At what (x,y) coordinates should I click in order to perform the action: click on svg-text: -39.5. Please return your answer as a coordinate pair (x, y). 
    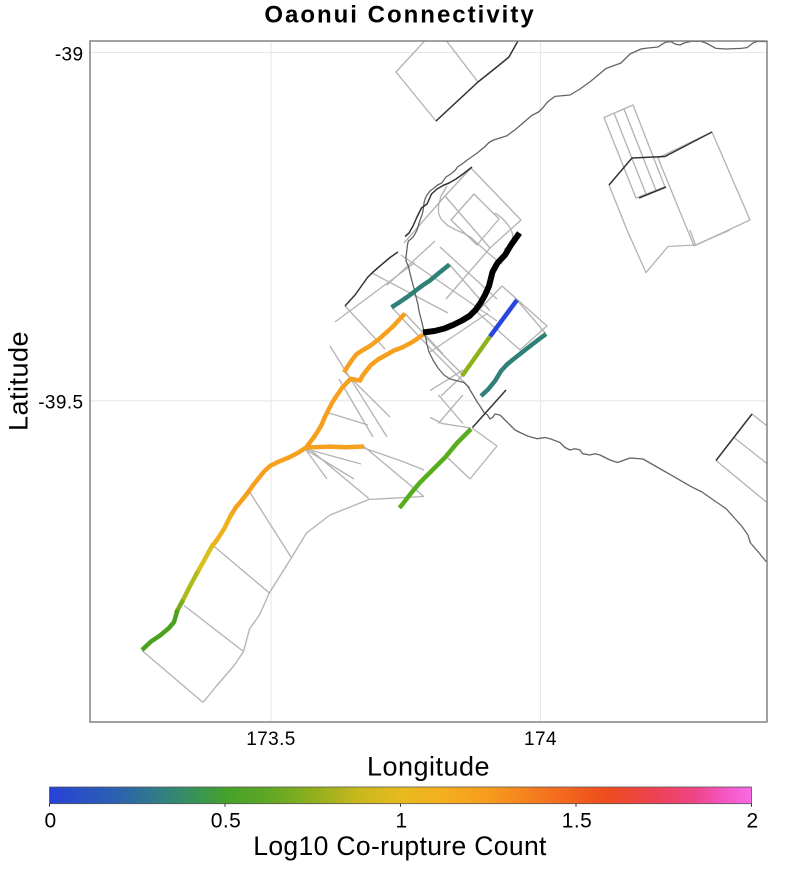
    Looking at the image, I should click on (60, 403).